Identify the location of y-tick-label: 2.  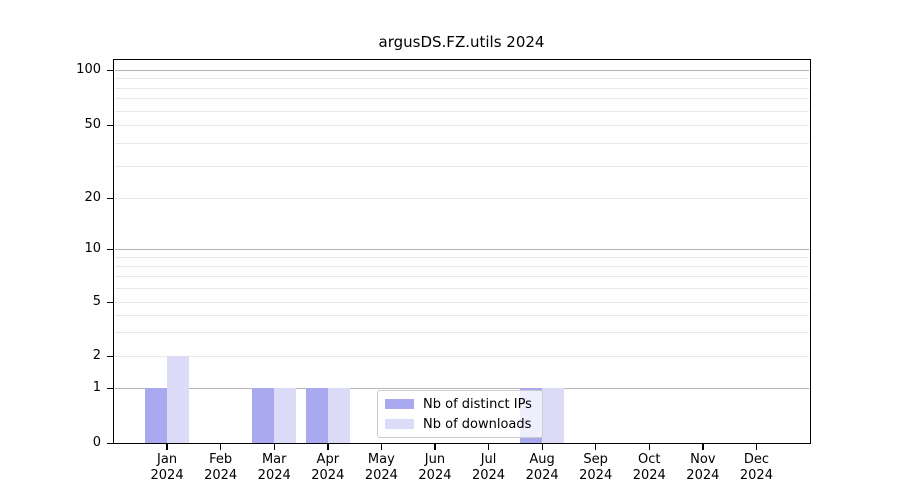
(96, 355).